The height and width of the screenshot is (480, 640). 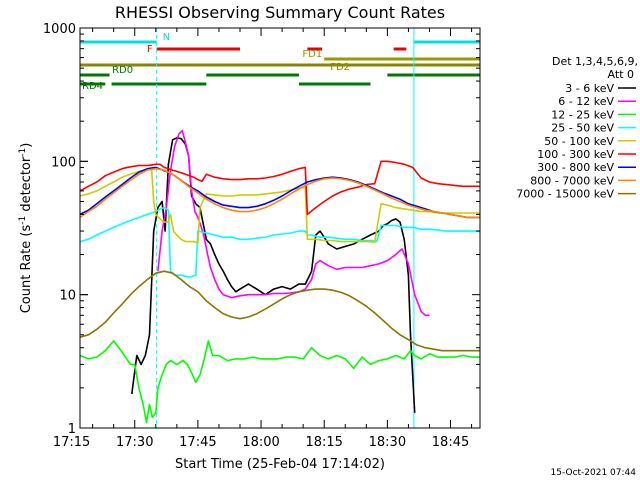 I want to click on timestamp: 15-Oct-2021 07:44, so click(x=594, y=473).